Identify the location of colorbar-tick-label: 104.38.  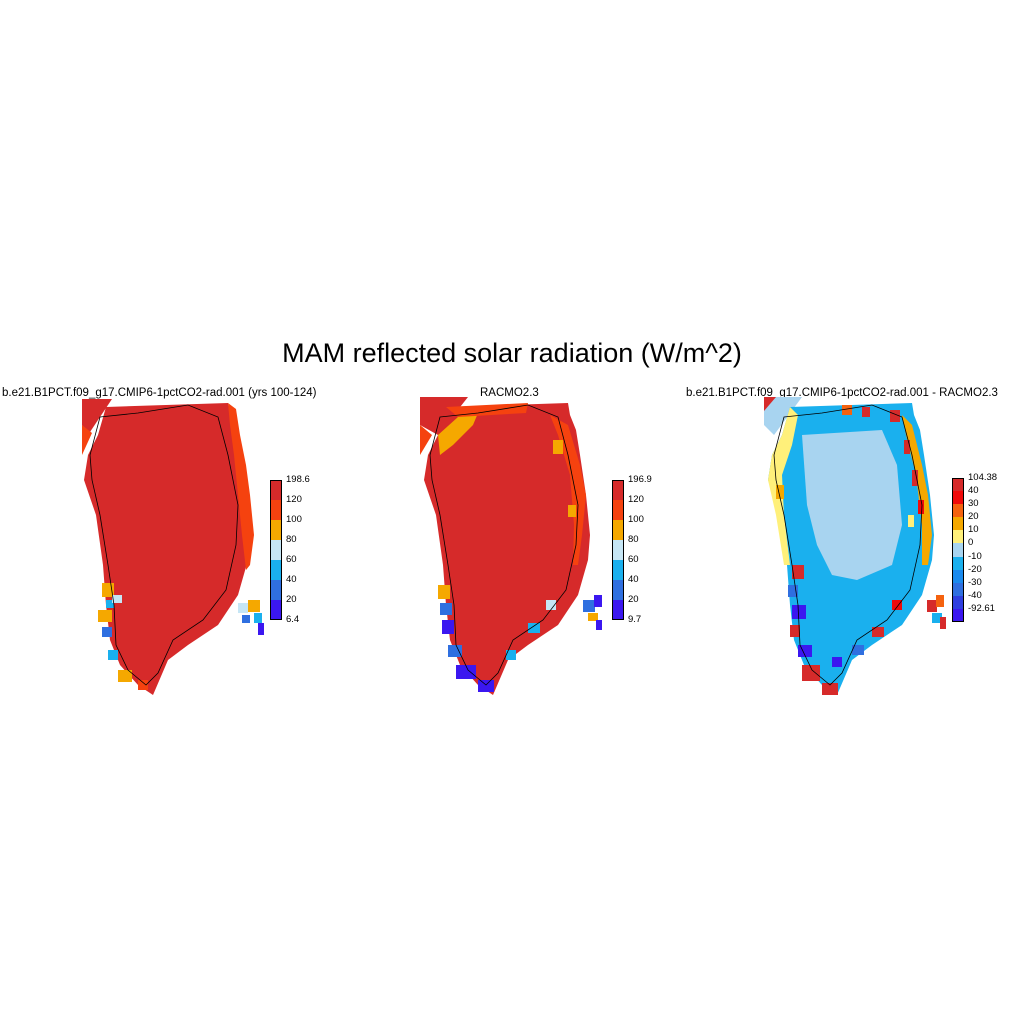
(983, 477).